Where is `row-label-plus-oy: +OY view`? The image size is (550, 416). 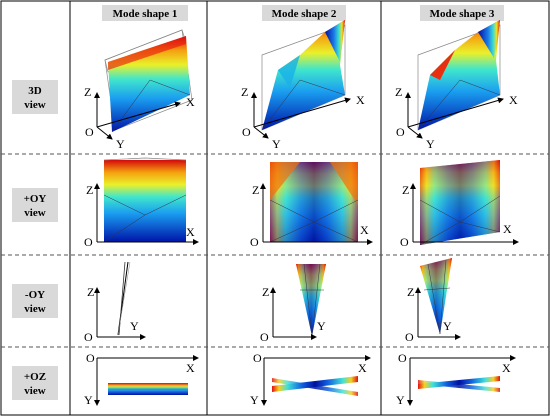 row-label-plus-oy: +OY view is located at coordinates (35, 205).